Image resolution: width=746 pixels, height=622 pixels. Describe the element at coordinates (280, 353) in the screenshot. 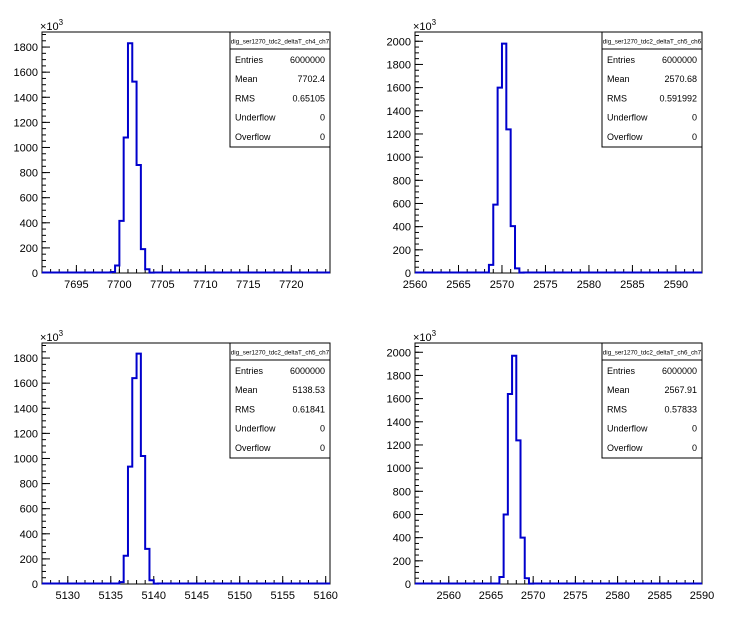

I see `stats-title: dig_ser1270_tdc2_deltaT_ch5_ch7` at that location.